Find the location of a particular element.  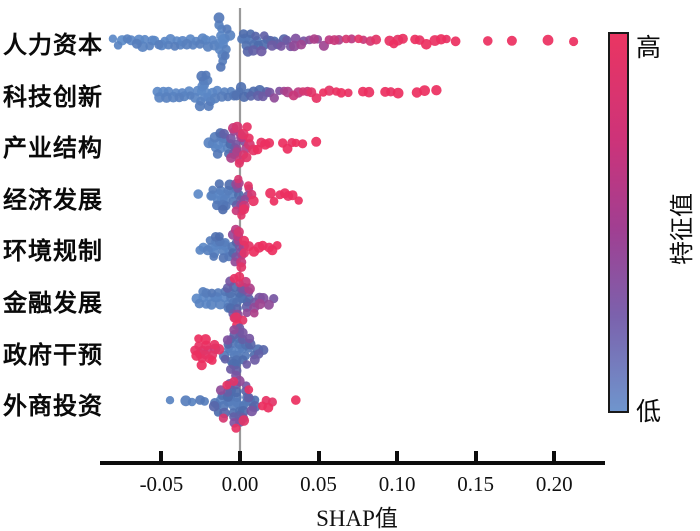

colorbar-low-label: 低 is located at coordinates (649, 412).